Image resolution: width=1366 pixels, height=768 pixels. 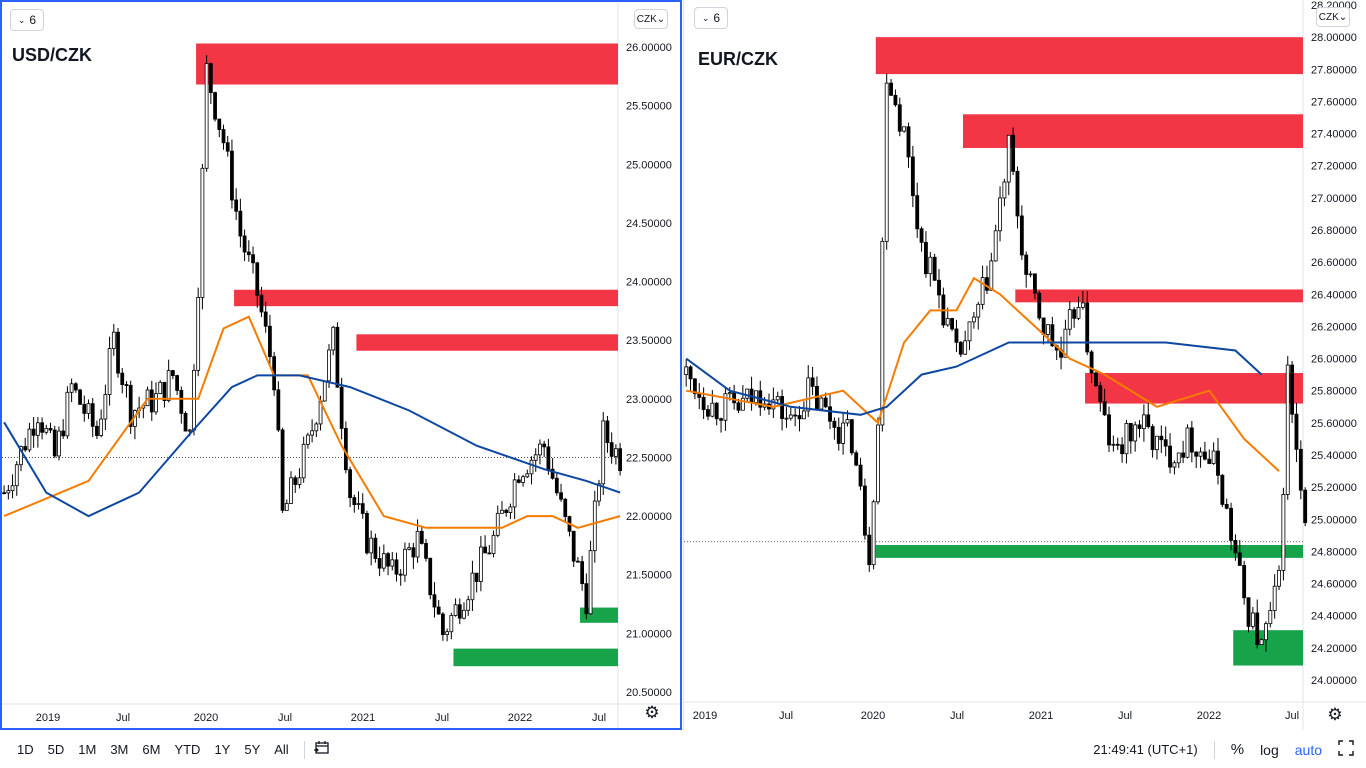 I want to click on time-tick-label: Jul, so click(x=1125, y=716).